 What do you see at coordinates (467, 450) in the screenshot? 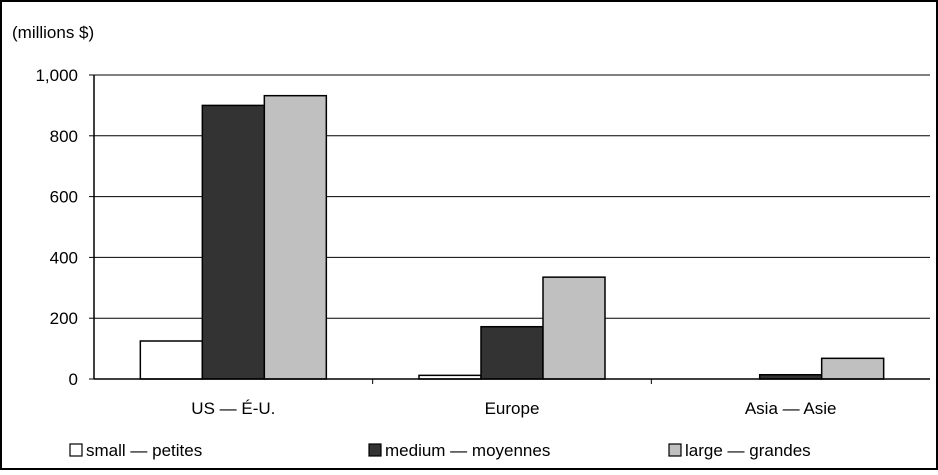
I see `legend-label: medium — moyennes` at bounding box center [467, 450].